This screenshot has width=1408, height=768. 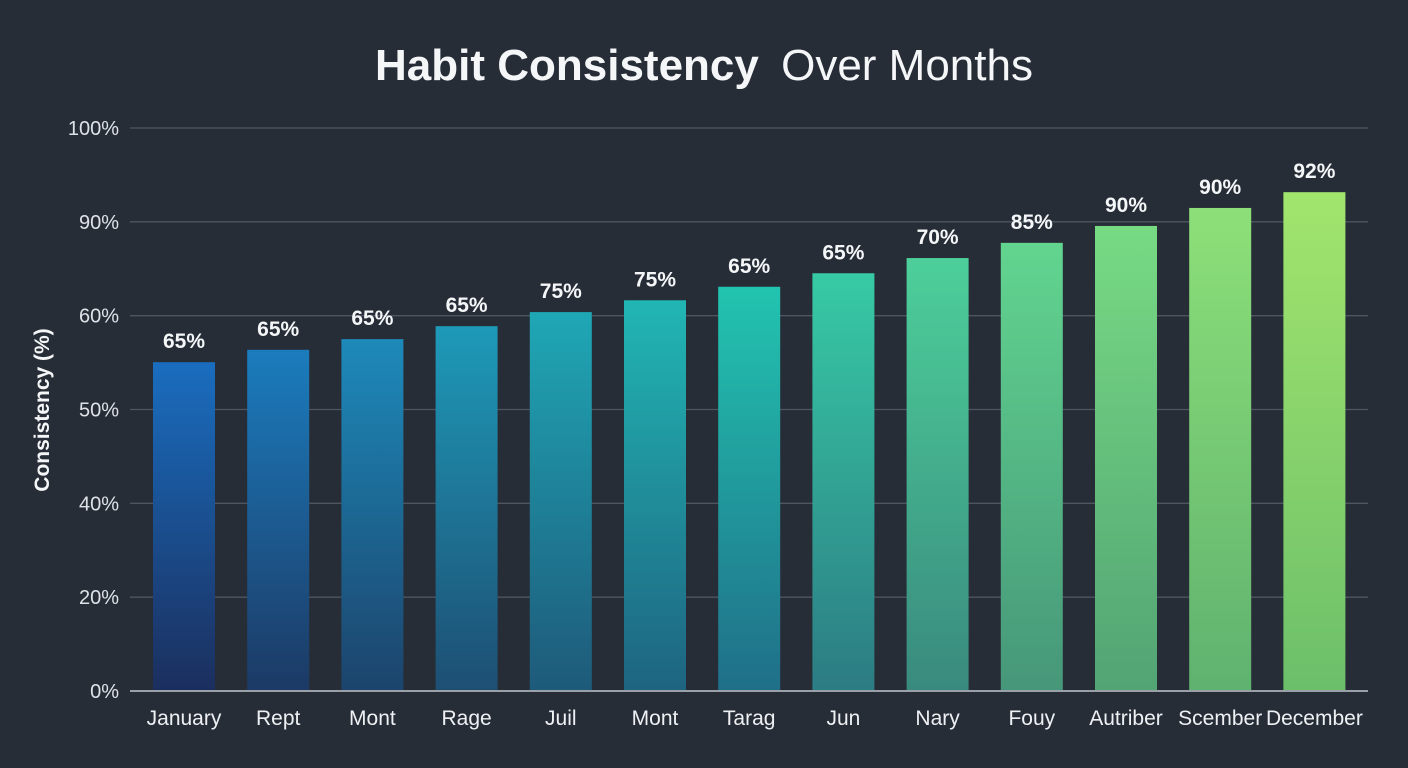 I want to click on data-label: 92%, so click(x=1314, y=171).